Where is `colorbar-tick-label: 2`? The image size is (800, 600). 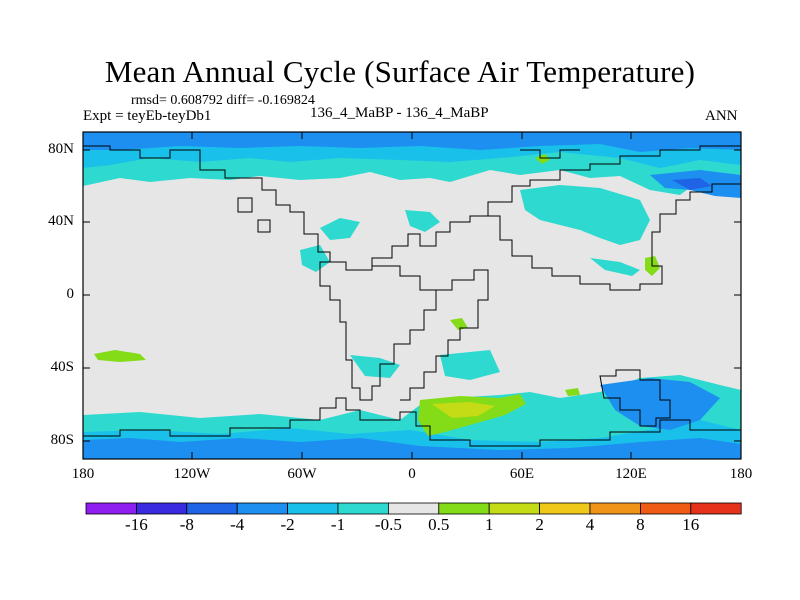
colorbar-tick-label: 2 is located at coordinates (539, 524).